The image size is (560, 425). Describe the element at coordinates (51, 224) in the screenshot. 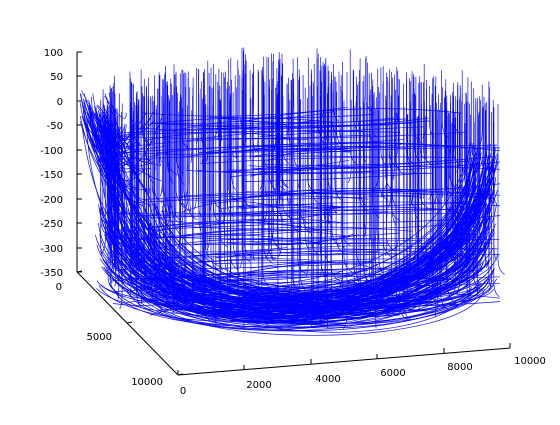

I see `z-tick-label: -250` at that location.